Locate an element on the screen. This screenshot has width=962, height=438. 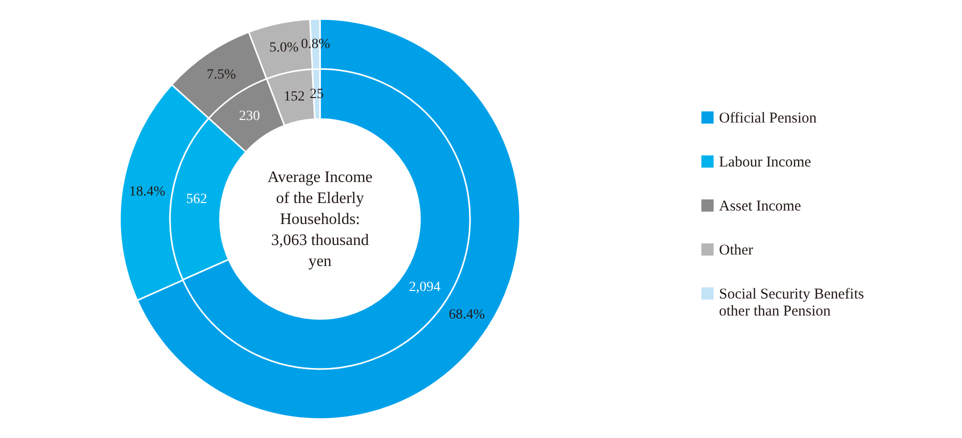
data-label: 68.4% is located at coordinates (467, 314).